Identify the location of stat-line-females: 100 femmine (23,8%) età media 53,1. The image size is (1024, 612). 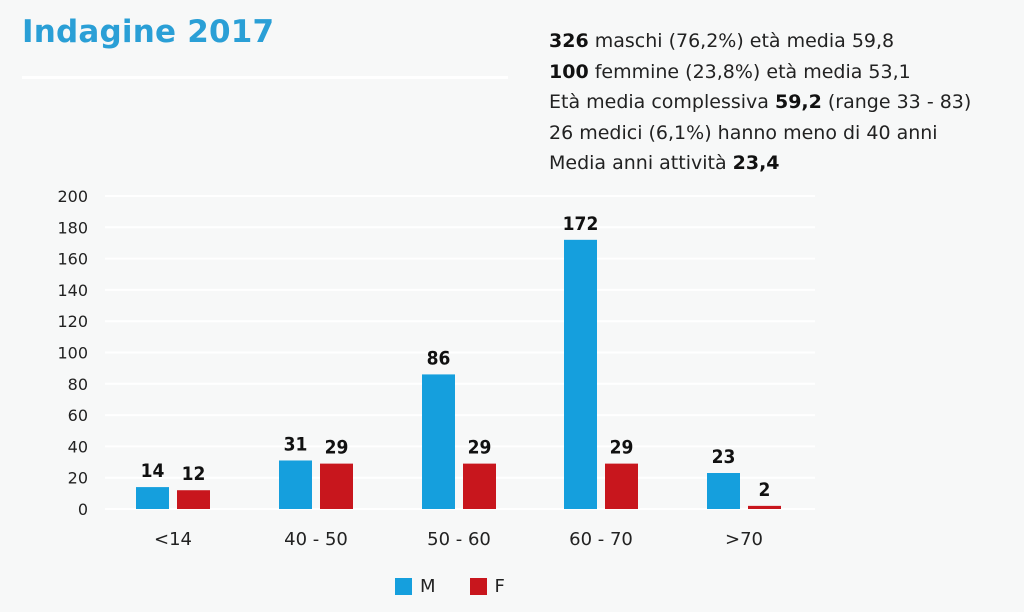
(730, 71).